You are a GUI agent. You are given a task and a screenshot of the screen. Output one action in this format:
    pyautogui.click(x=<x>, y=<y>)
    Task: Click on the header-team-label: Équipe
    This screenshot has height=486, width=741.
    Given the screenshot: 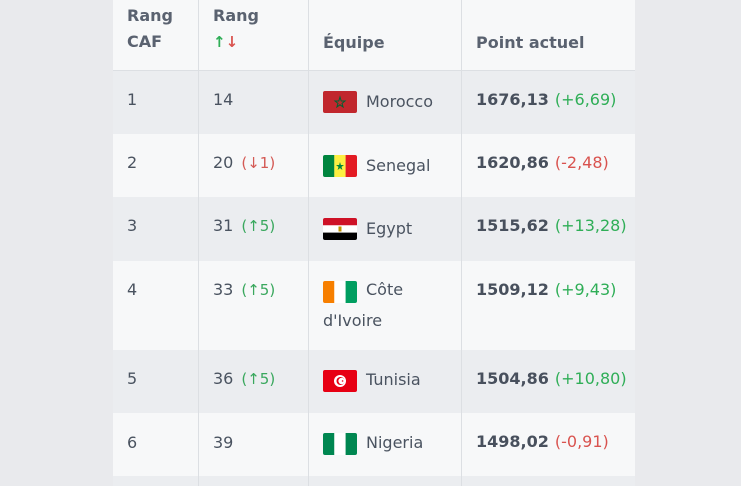 What is the action you would take?
    pyautogui.click(x=354, y=42)
    